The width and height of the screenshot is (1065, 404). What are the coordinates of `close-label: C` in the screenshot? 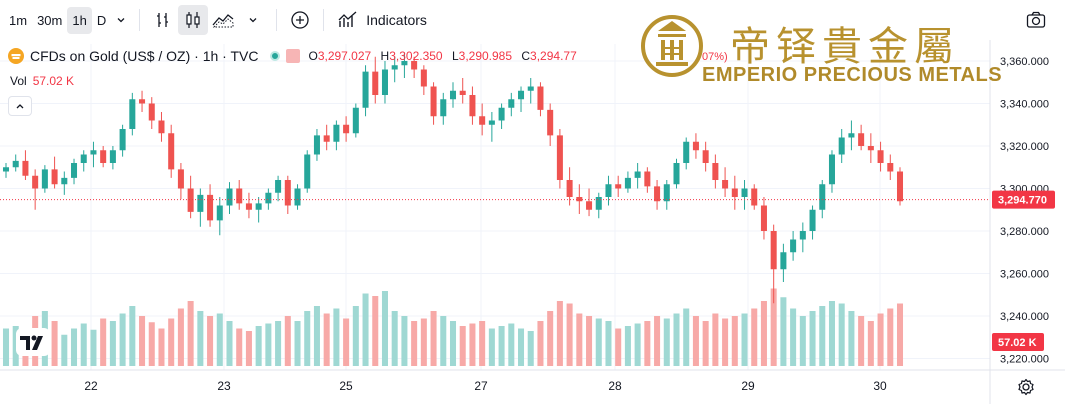 It's located at (526, 56).